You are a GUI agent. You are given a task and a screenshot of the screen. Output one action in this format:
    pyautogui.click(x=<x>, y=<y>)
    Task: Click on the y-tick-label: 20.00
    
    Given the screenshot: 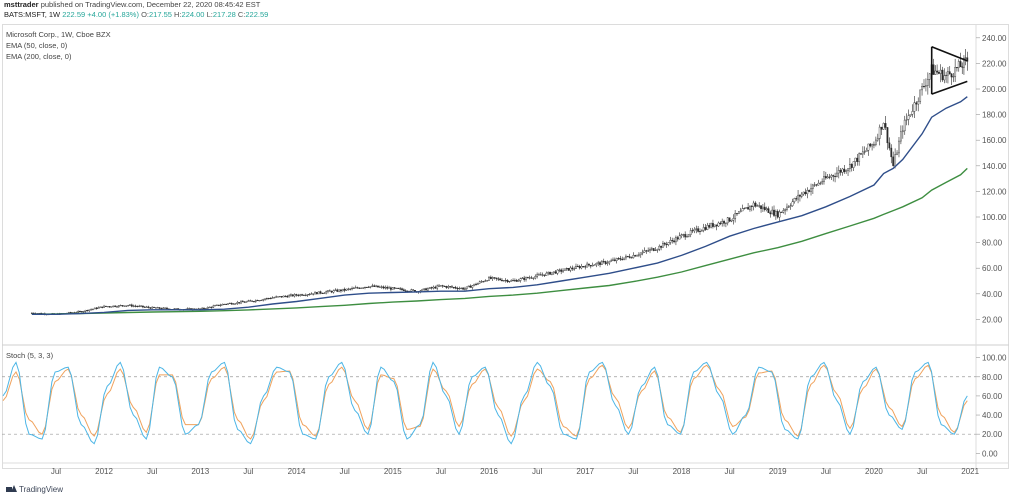 What is the action you would take?
    pyautogui.click(x=992, y=319)
    